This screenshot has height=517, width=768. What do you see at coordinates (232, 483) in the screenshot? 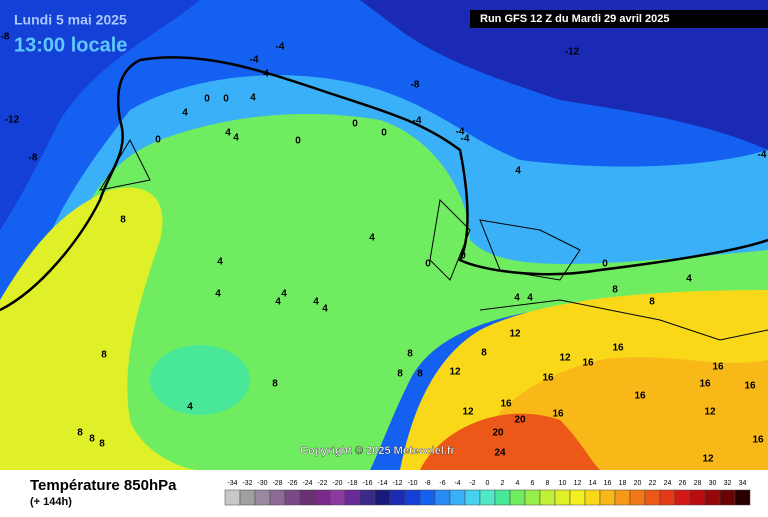
I see `scale-label: -34` at bounding box center [232, 483].